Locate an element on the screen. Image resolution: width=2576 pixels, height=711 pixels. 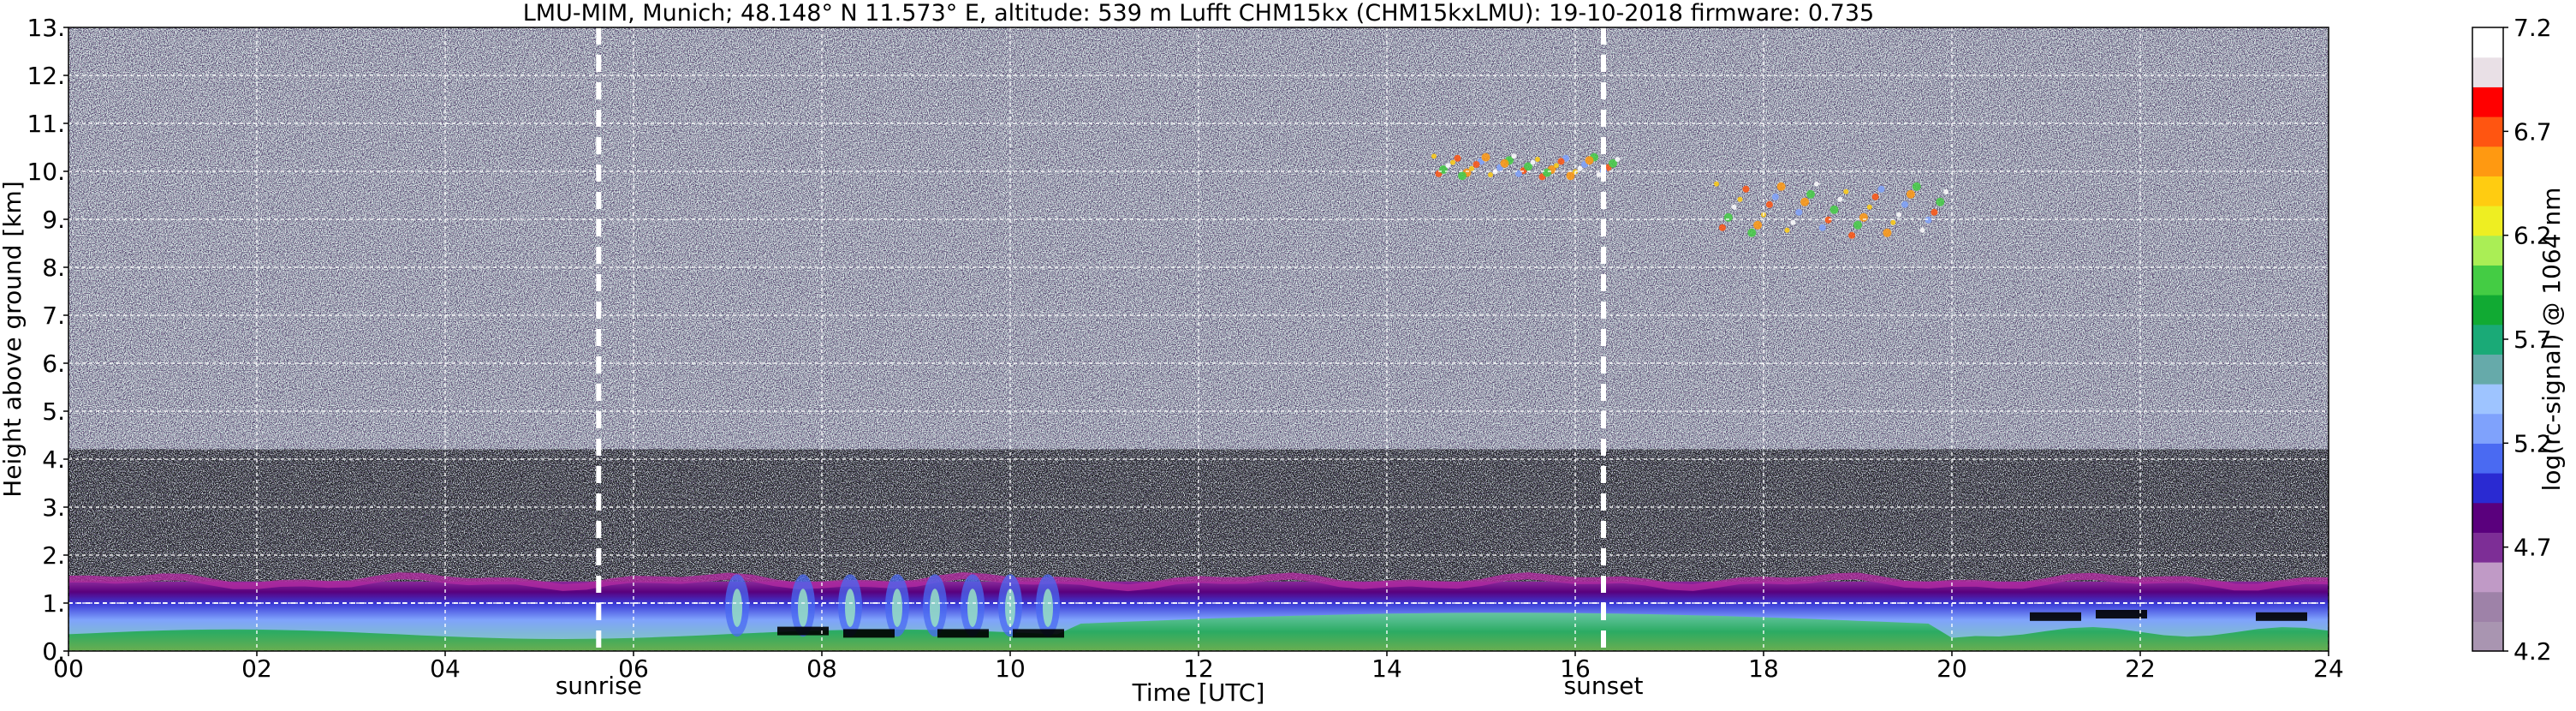
y-tick-label: 0. is located at coordinates (54, 652).